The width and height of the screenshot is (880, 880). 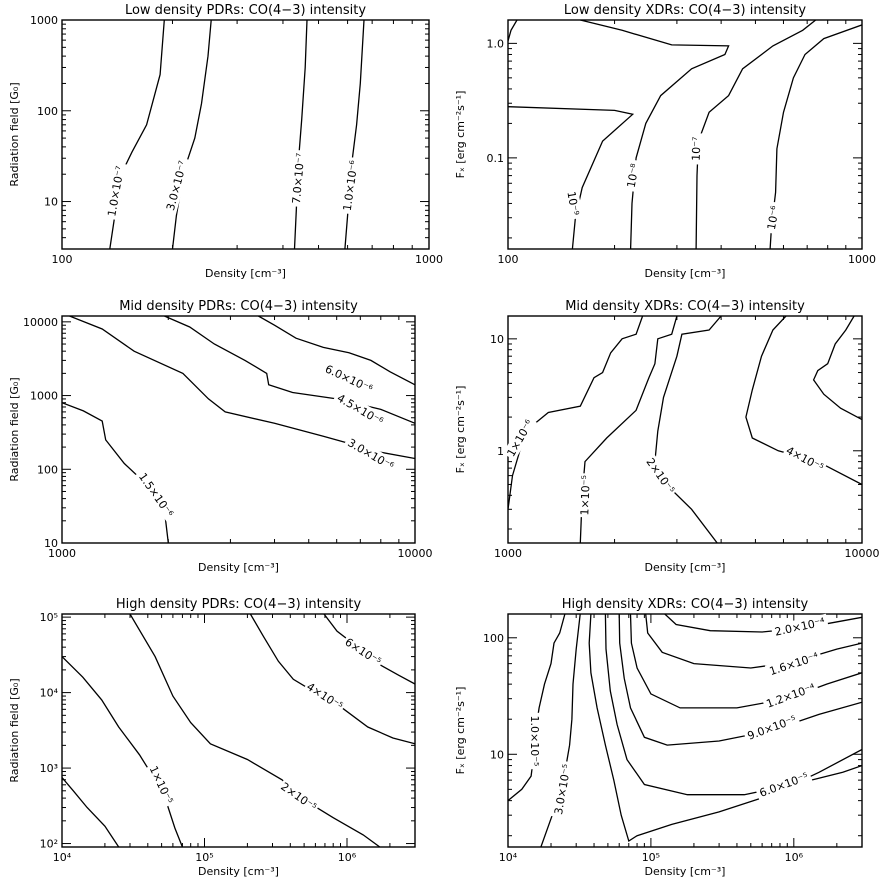 I want to click on contour-label-8: 2.0×10⁻⁴, so click(x=799, y=626).